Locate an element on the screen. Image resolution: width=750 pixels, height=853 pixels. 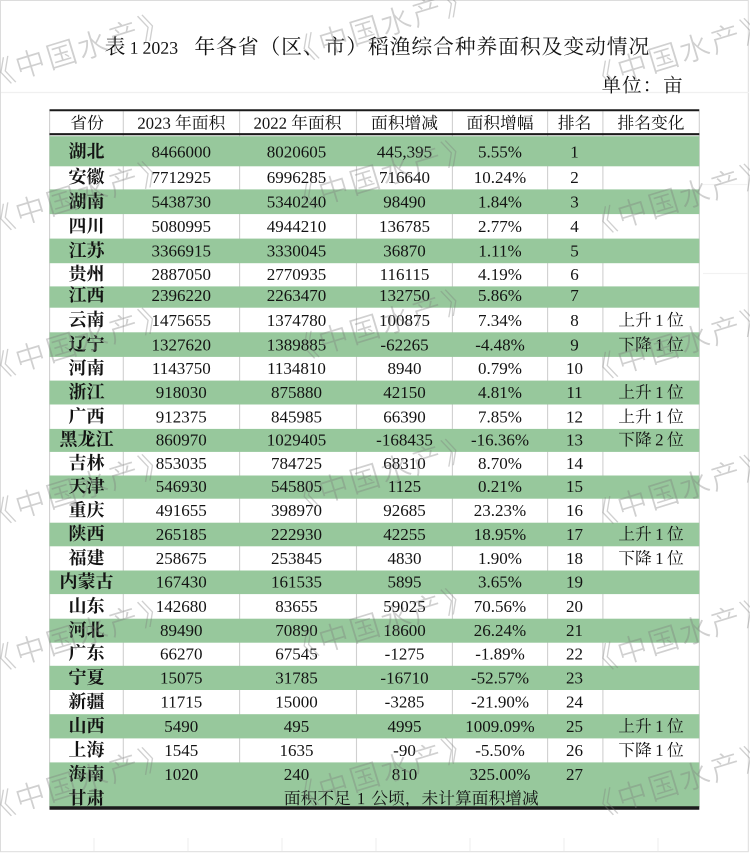
svg-text: 17 is located at coordinates (575, 534).